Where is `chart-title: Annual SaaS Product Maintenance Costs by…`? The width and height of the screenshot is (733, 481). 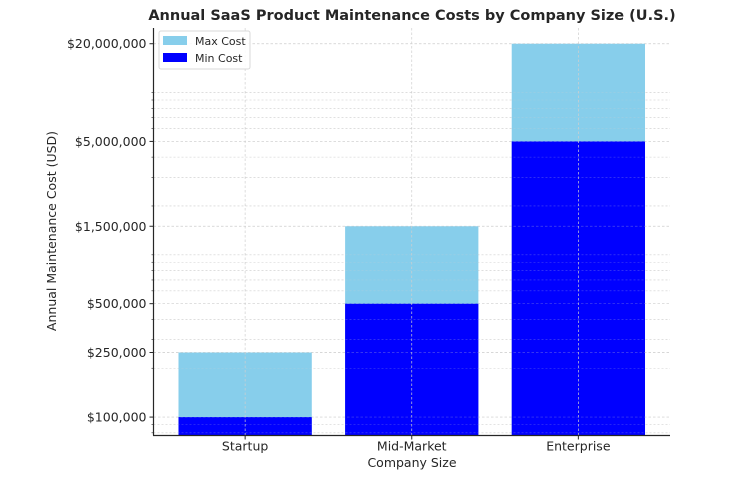 chart-title: Annual SaaS Product Maintenance Costs by… is located at coordinates (411, 16).